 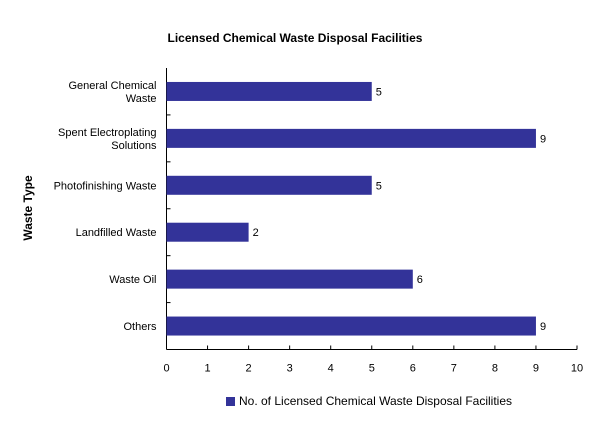 What do you see at coordinates (372, 369) in the screenshot?
I see `x-tick-label: 5` at bounding box center [372, 369].